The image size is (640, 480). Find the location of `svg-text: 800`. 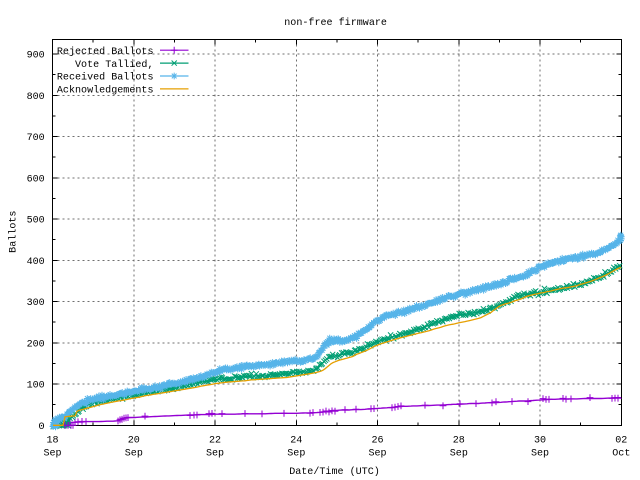

svg-text: 800 is located at coordinates (36, 97).